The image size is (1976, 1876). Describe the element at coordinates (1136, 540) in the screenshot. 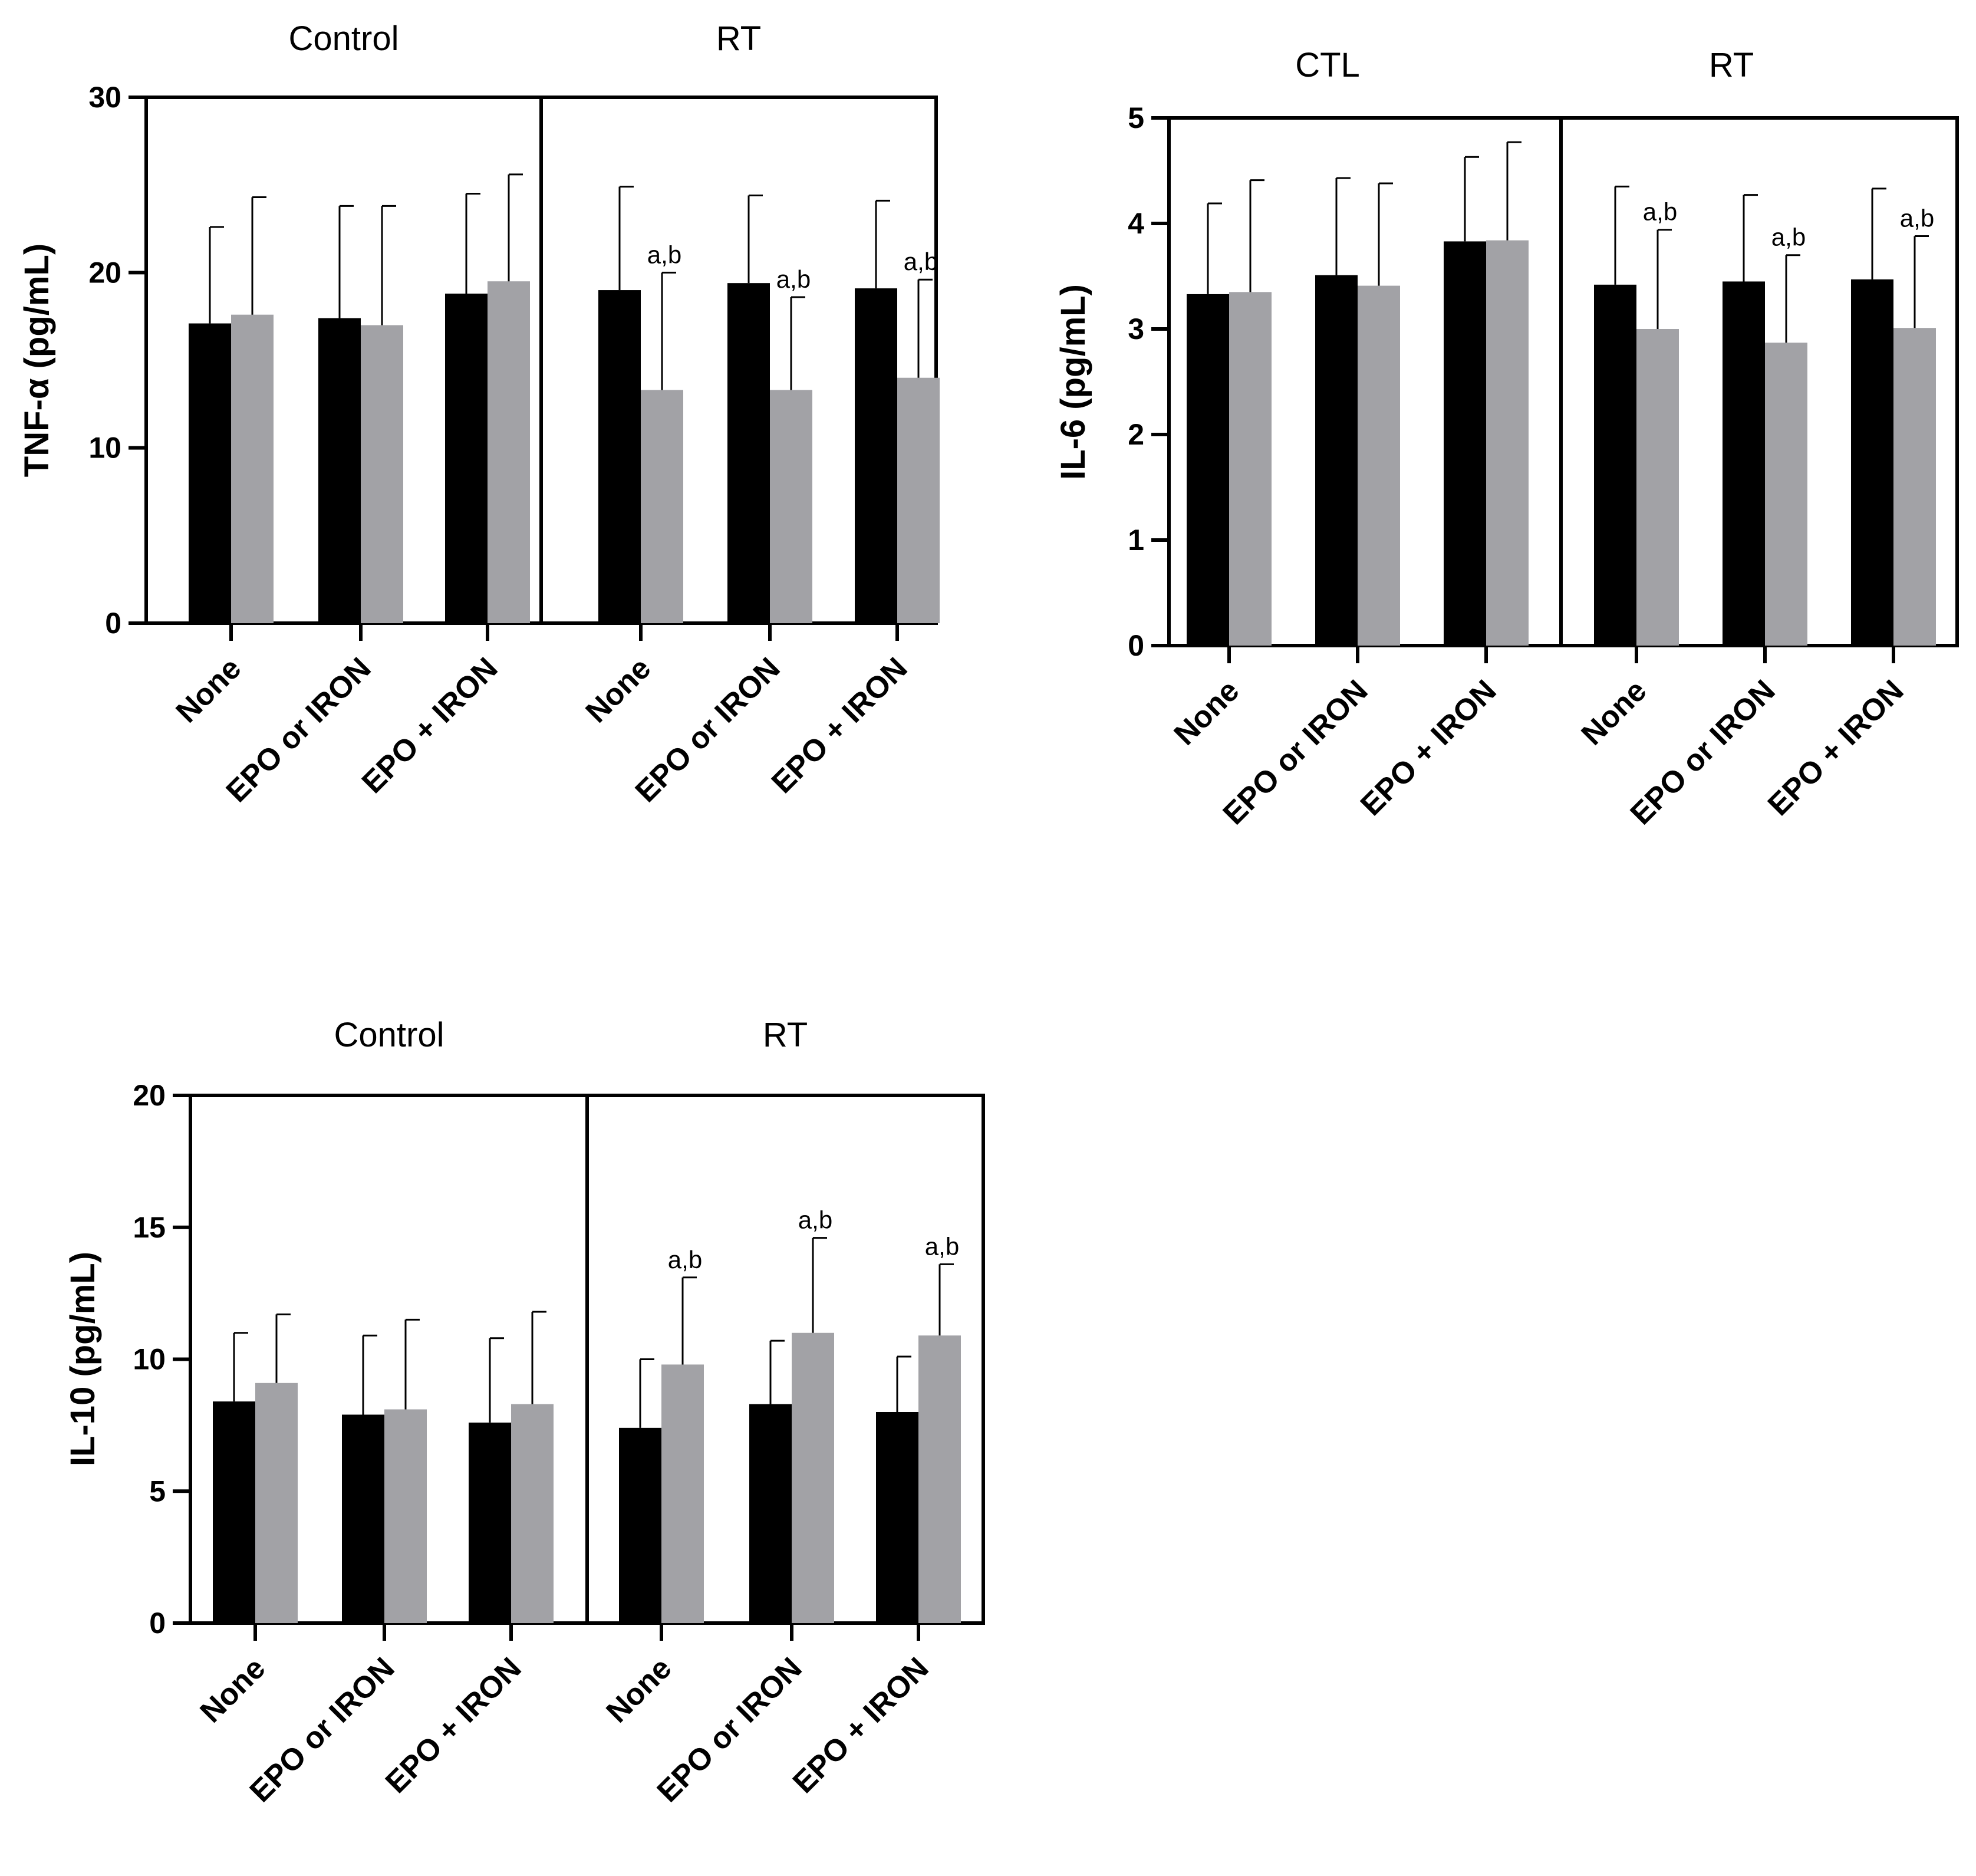

I see `y-tick-label: 1` at that location.